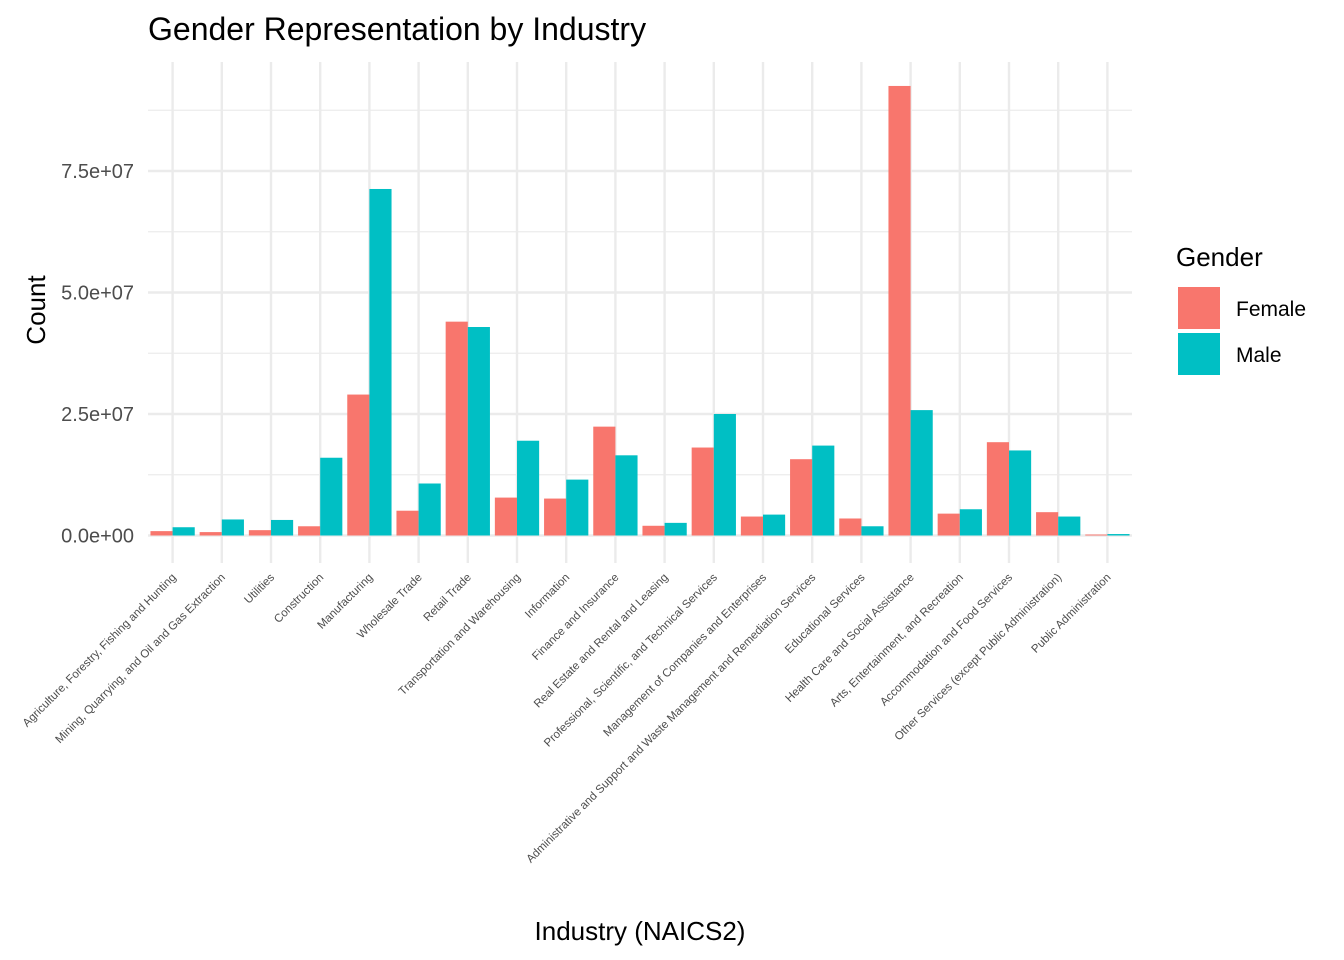  I want to click on x-tick-label: Construction, so click(299, 599).